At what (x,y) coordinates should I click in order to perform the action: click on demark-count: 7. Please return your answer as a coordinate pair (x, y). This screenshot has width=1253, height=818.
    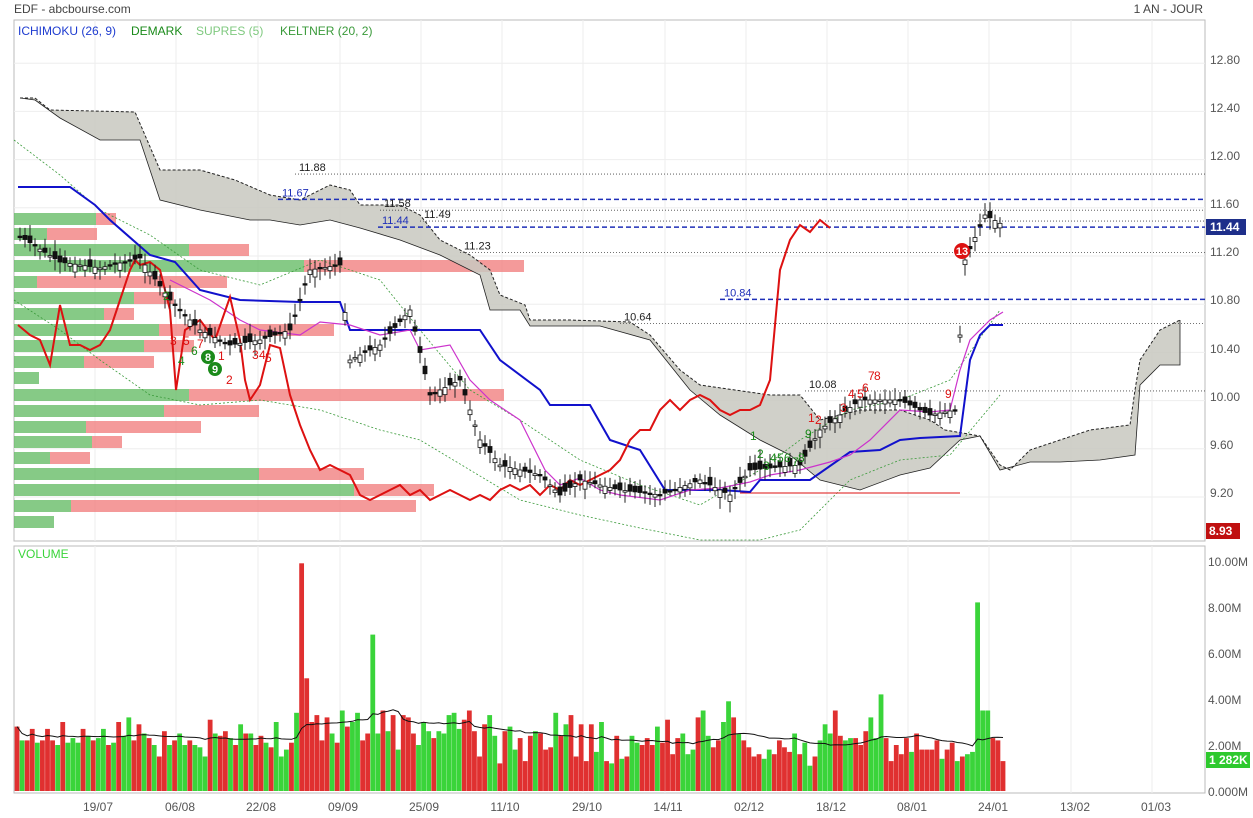
    Looking at the image, I should click on (200, 344).